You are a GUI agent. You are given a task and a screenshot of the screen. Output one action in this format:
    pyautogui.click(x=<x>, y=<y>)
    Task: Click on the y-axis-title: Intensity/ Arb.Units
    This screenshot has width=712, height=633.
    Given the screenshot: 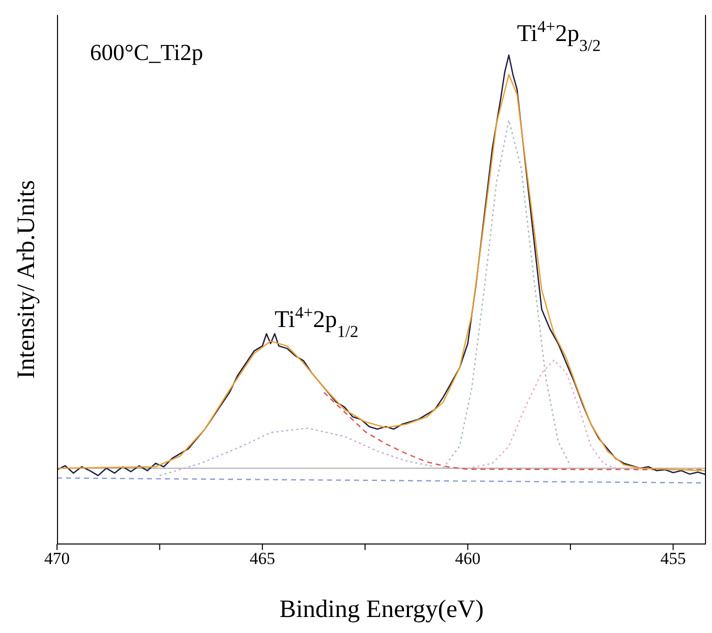 What is the action you would take?
    pyautogui.click(x=26, y=279)
    